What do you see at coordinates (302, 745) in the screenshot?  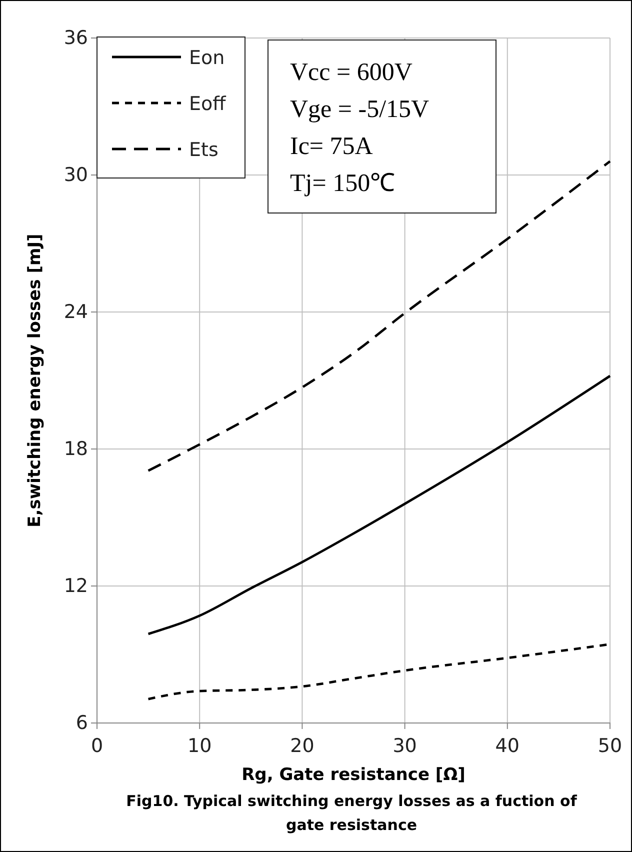 I see `x-tick-label: 20` at bounding box center [302, 745].